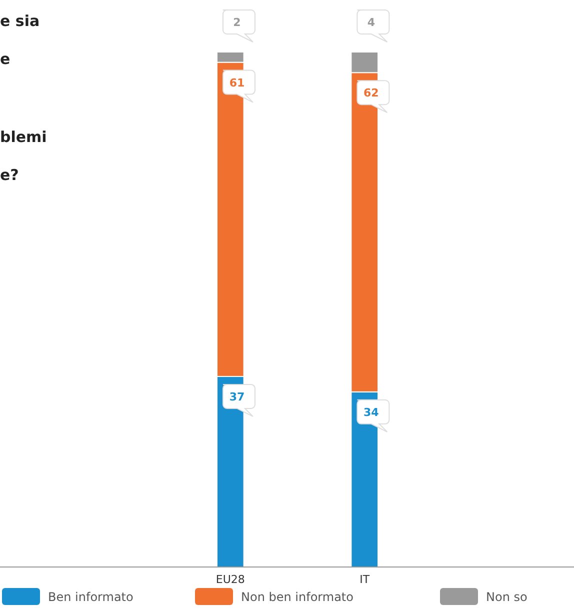 The image size is (574, 609). Describe the element at coordinates (371, 22) in the screenshot. I see `data-label: 4` at that location.